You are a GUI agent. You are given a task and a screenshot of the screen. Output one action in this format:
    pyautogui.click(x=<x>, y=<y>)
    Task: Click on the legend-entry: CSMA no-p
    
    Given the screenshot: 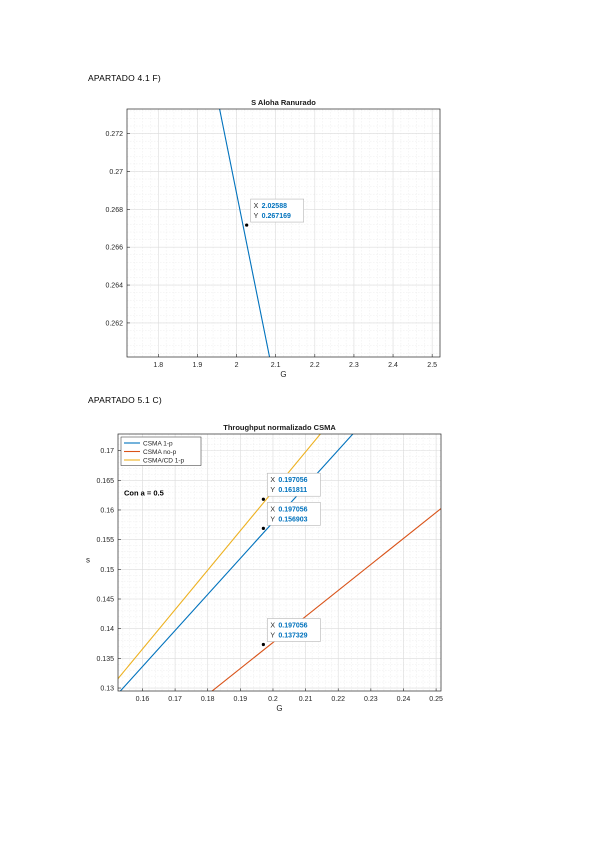 What is the action you would take?
    pyautogui.click(x=160, y=452)
    